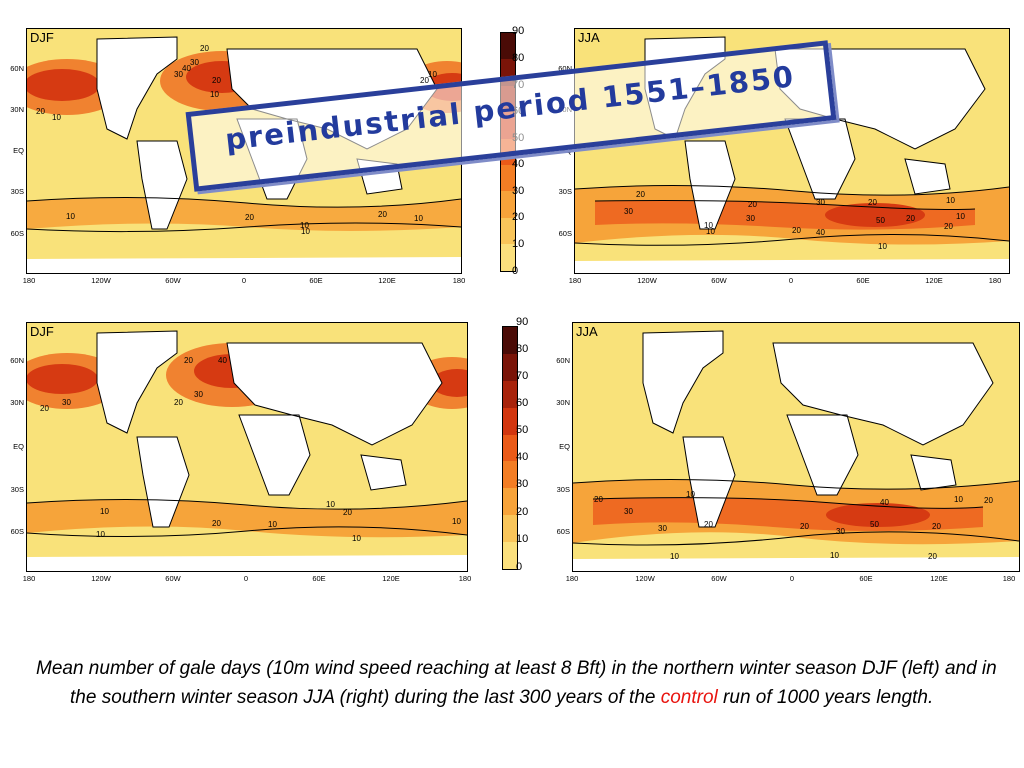 The width and height of the screenshot is (1024, 768). I want to click on cbar-tick: 10, so click(522, 539).